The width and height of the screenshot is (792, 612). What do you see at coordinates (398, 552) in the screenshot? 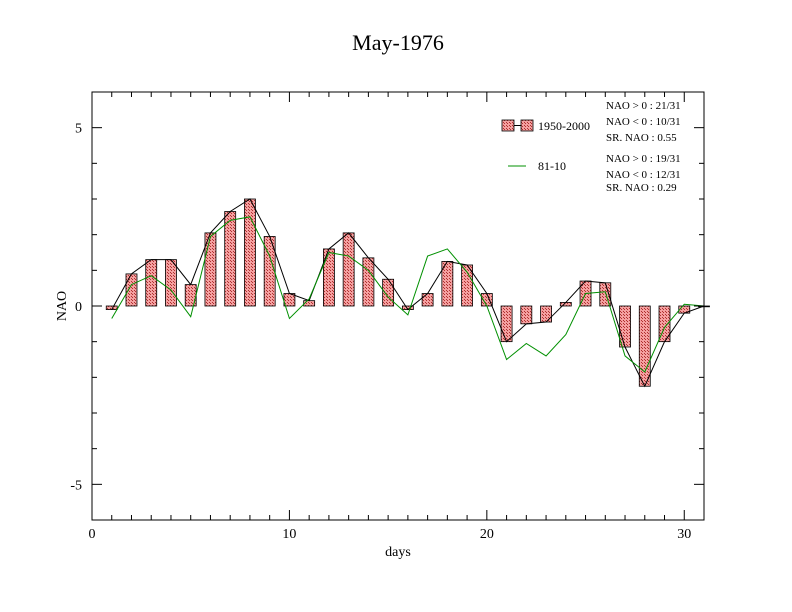
I see `x-axis-label: days` at bounding box center [398, 552].